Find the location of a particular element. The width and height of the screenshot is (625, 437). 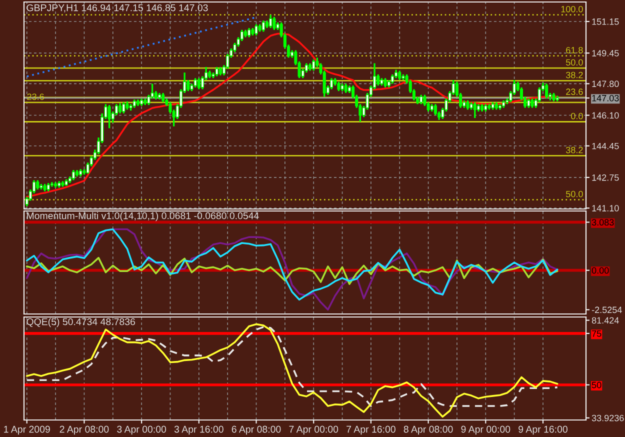

x-tick-label: 7 Apr 16:00 is located at coordinates (371, 430).